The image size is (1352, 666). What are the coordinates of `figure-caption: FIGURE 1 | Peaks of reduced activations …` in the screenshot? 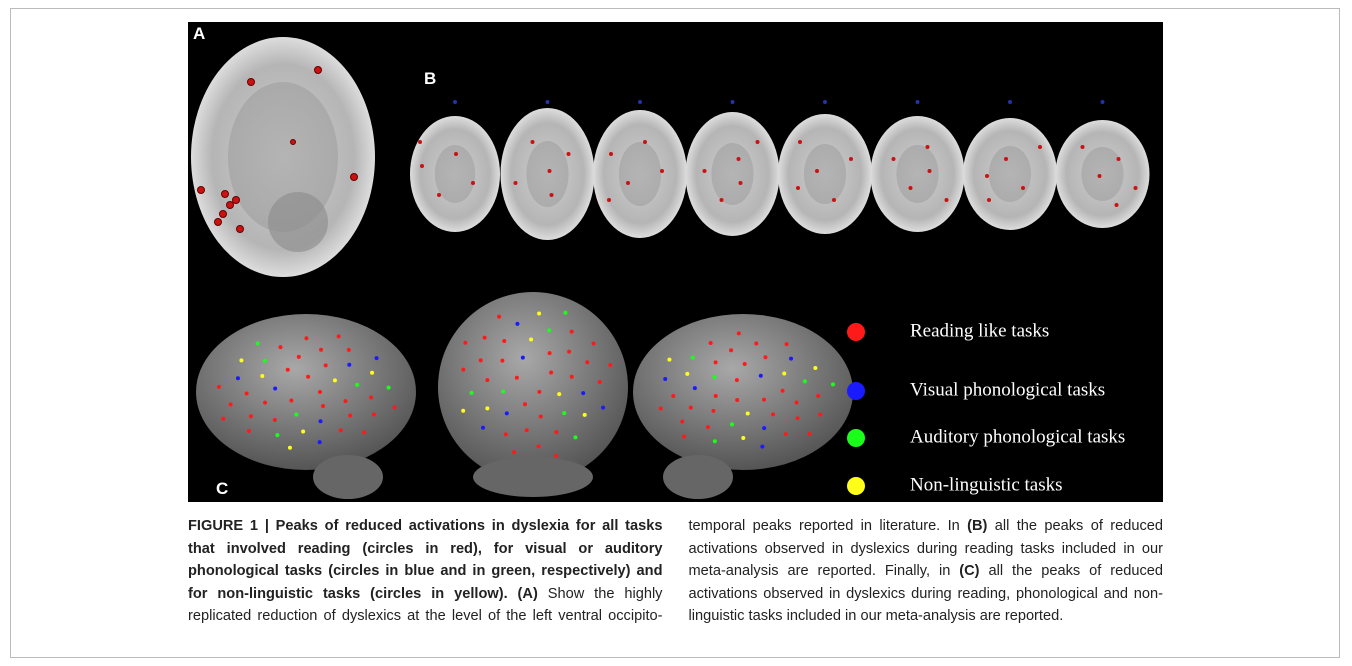 It's located at (675, 571).